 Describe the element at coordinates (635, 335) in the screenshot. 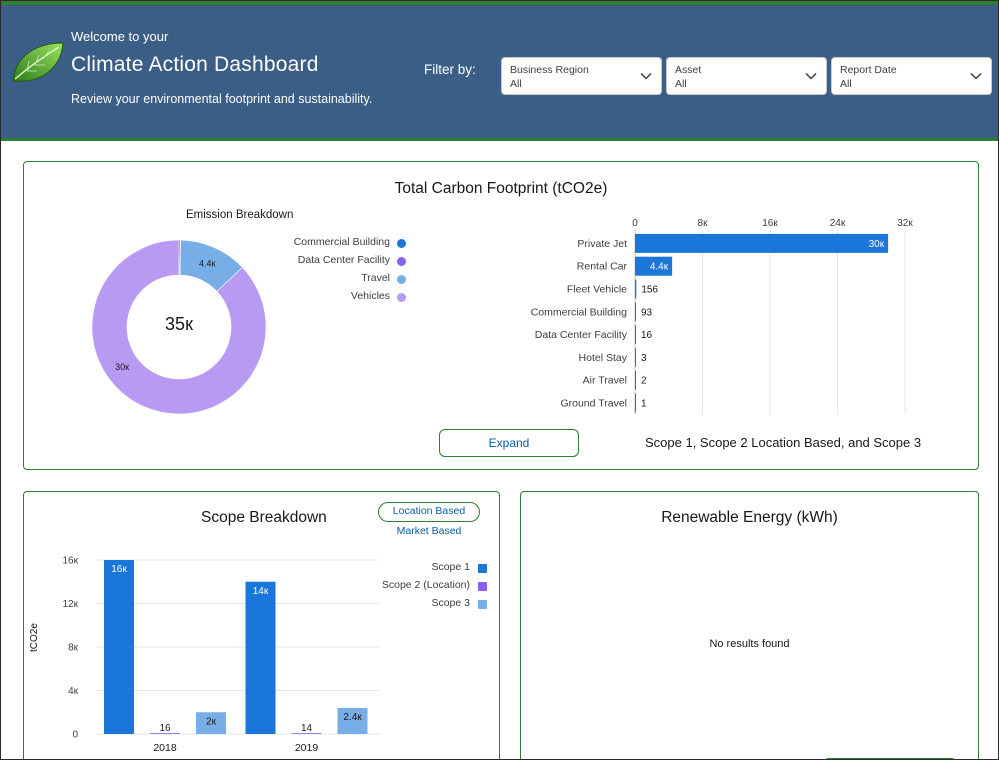

I see `bar-data-center-facility` at that location.